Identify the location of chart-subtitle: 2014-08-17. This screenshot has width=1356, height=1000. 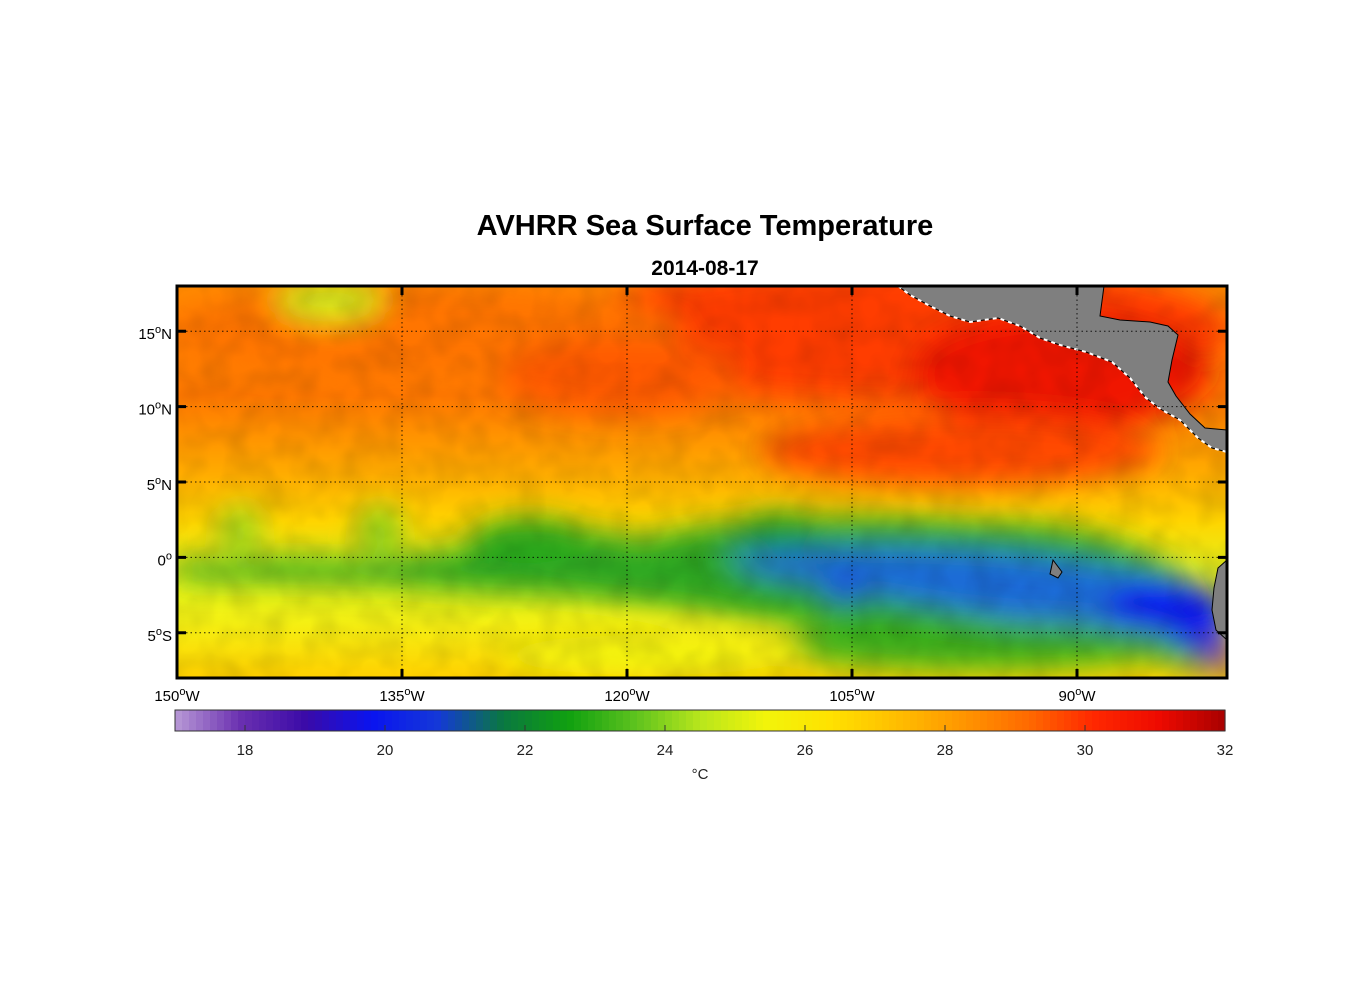
(704, 268).